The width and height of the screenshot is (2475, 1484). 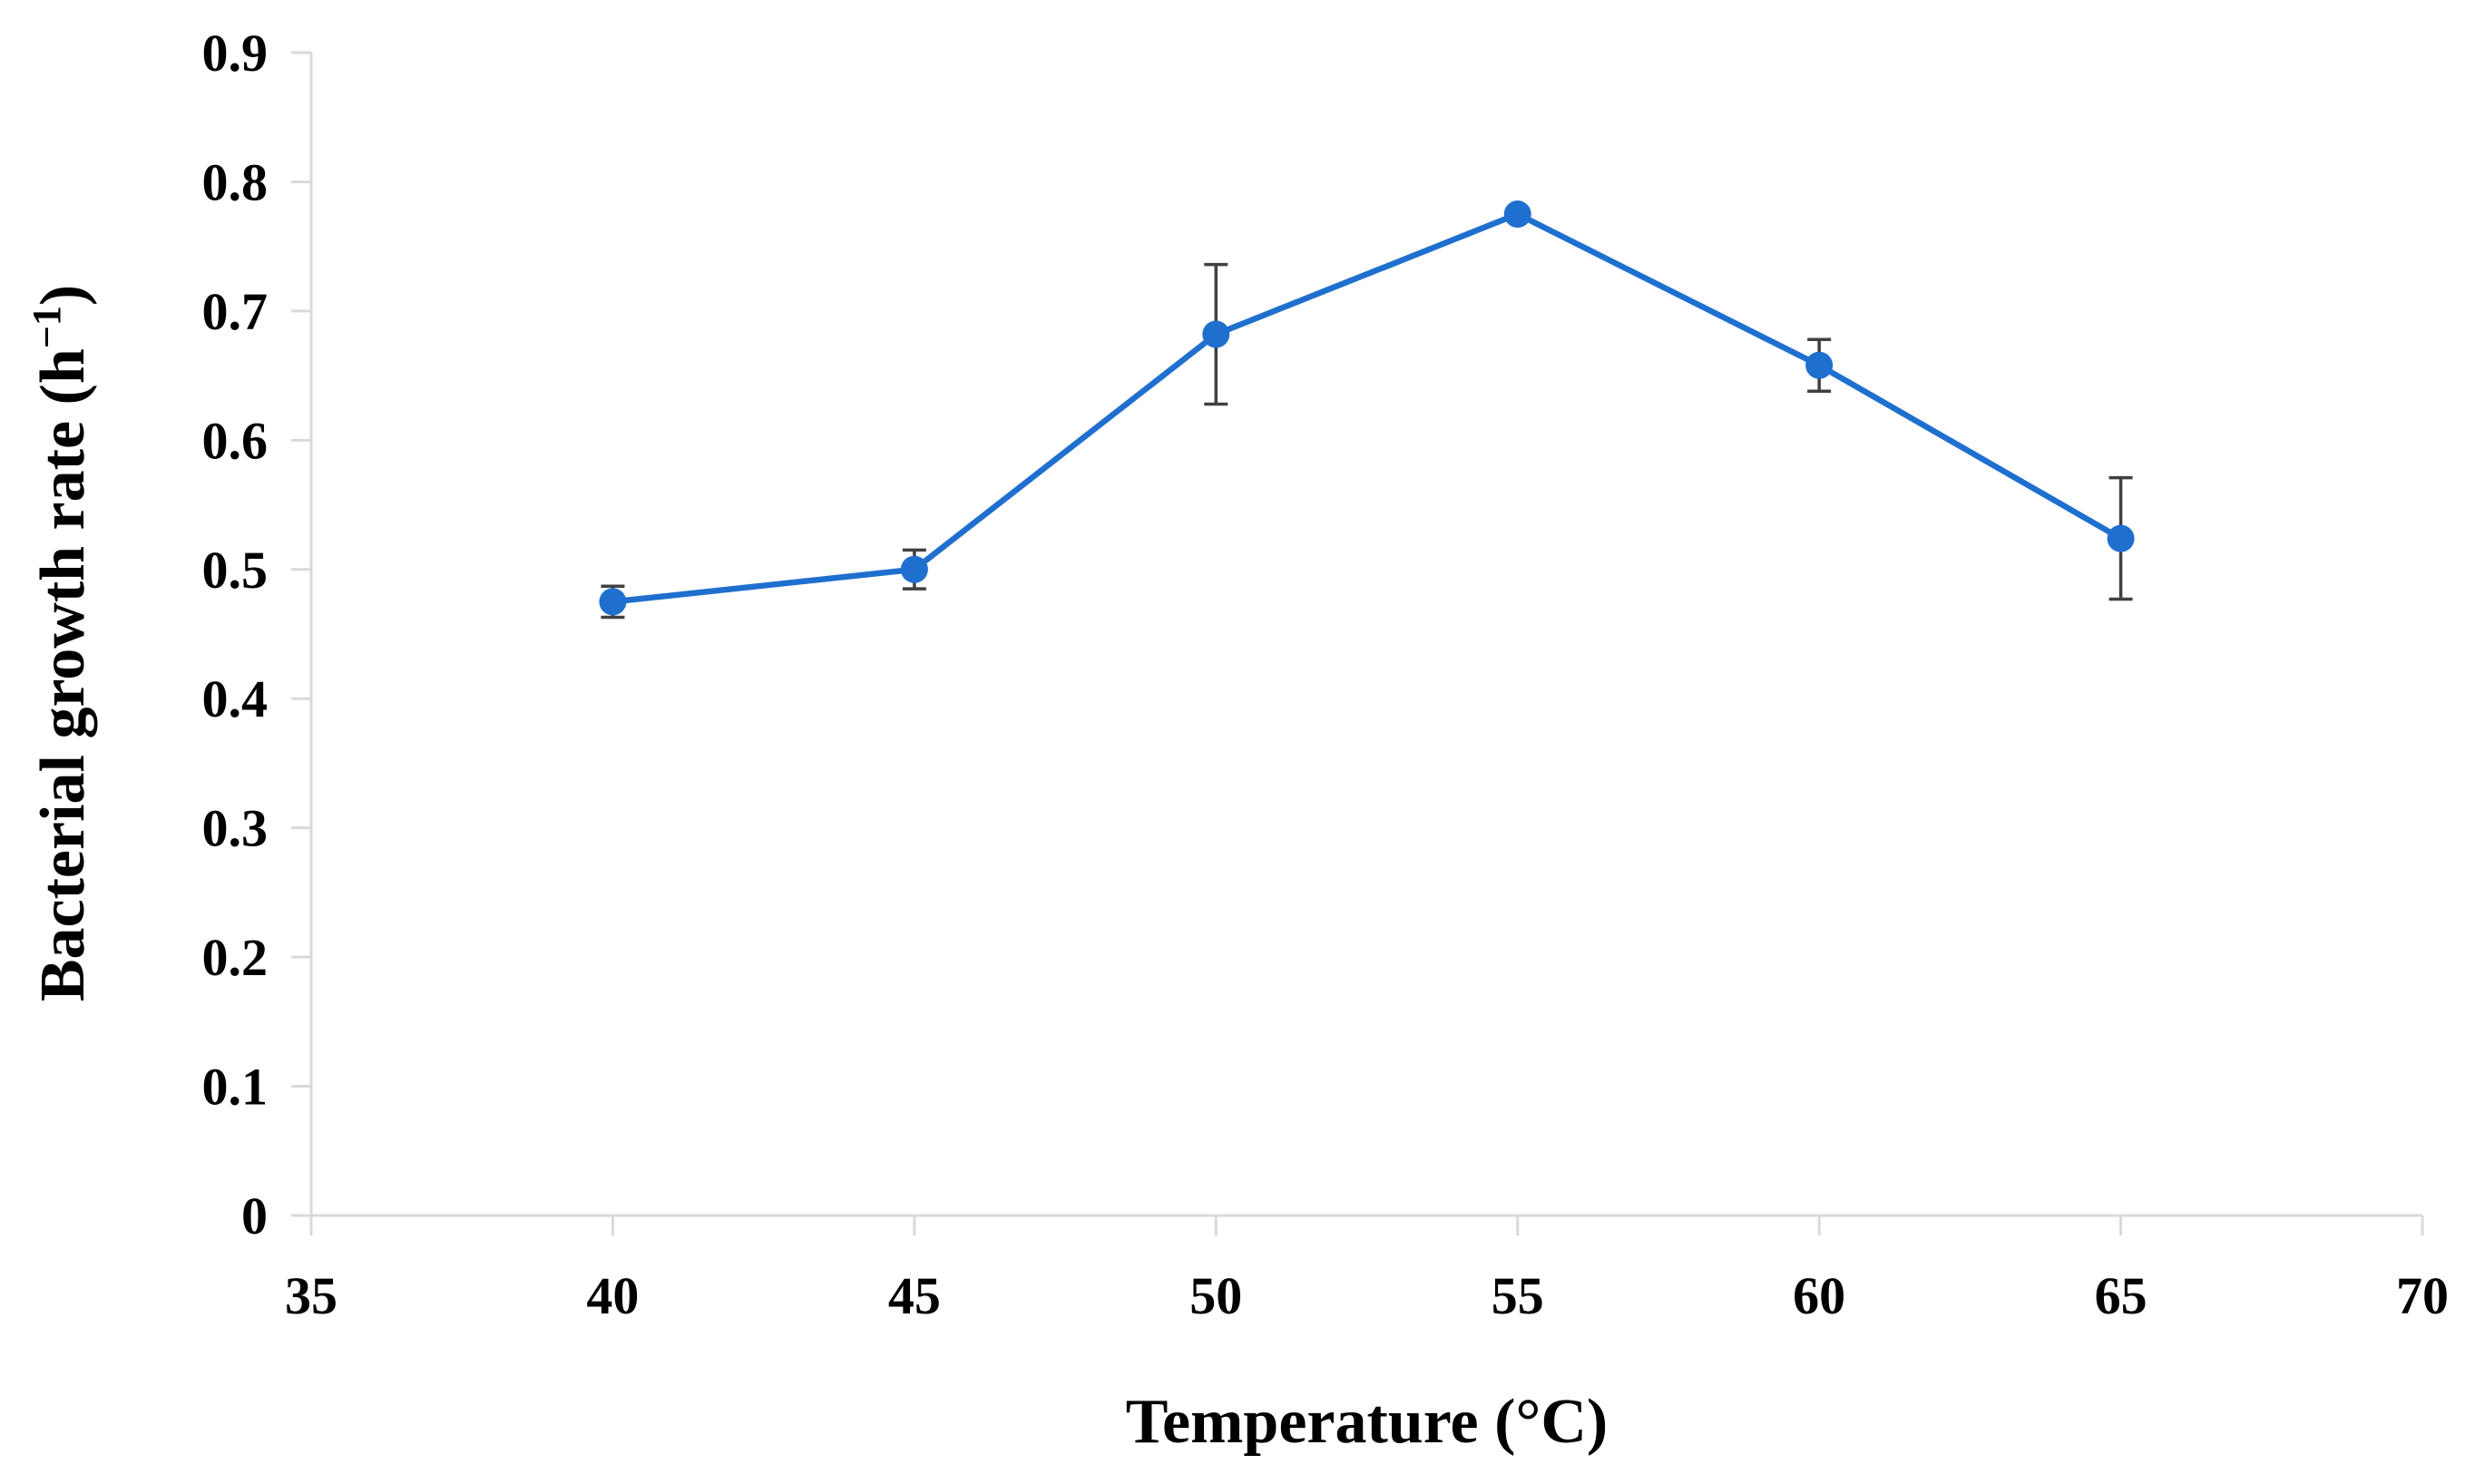 What do you see at coordinates (2422, 1295) in the screenshot?
I see `x-tick-label: 70` at bounding box center [2422, 1295].